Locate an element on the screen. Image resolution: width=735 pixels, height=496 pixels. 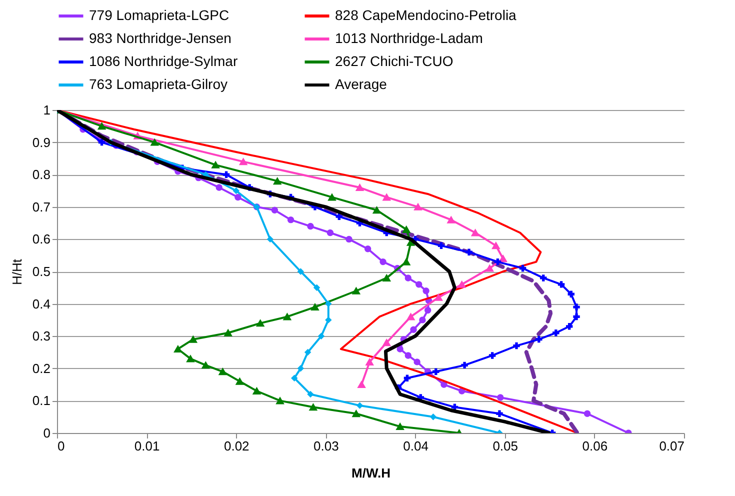
x-tick-label: 0.04 is located at coordinates (415, 446).